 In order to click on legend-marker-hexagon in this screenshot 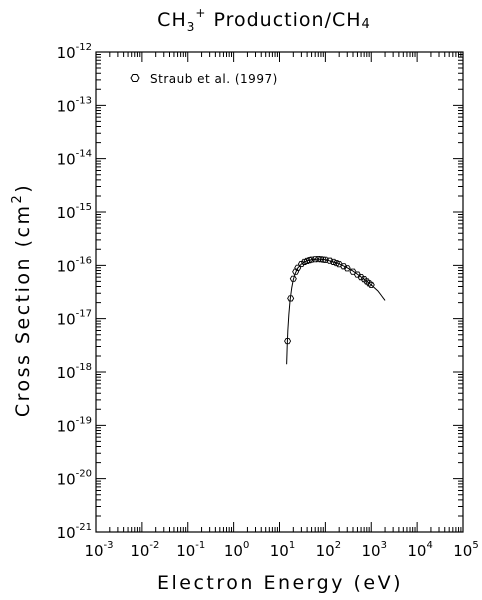, I will do `click(135, 78)`.